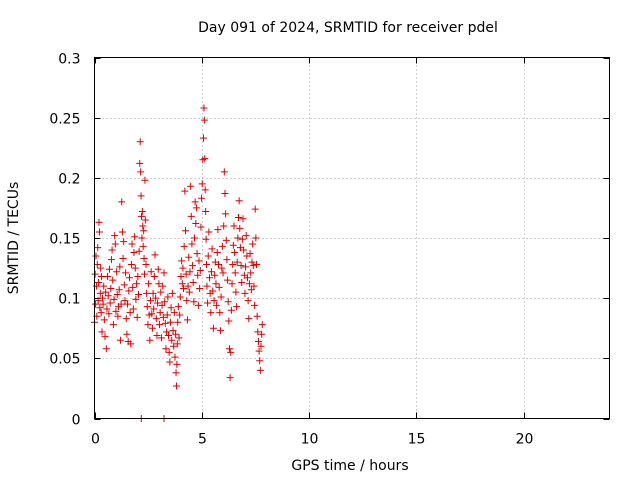  Describe the element at coordinates (95, 440) in the screenshot. I see `x-tick-label: 0` at that location.